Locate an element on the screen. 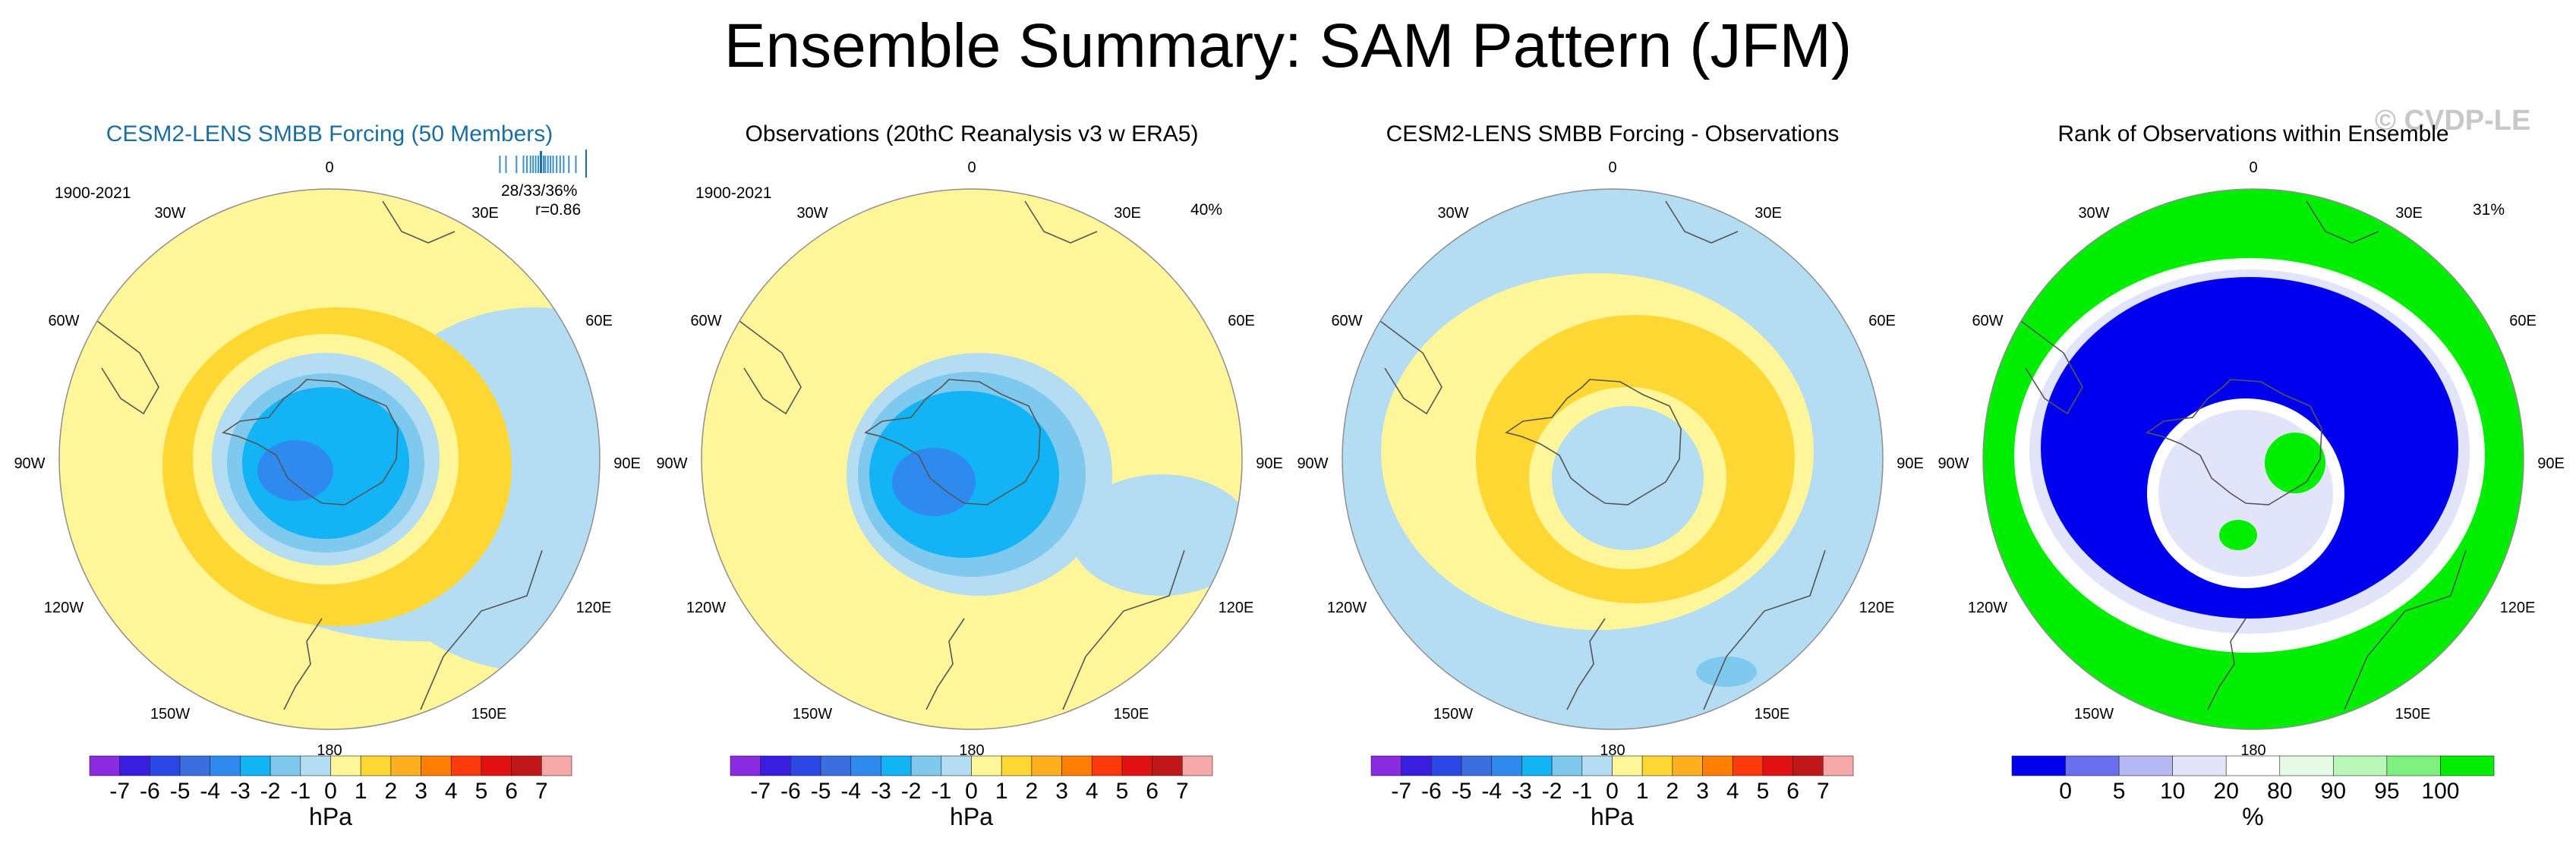 The height and width of the screenshot is (847, 2576). map-border is located at coordinates (2253, 459).